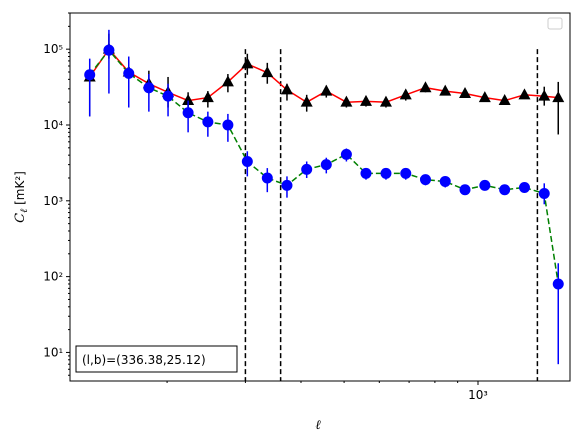 The width and height of the screenshot is (580, 441). I want to click on x-axis-label: ℓ, so click(318, 425).